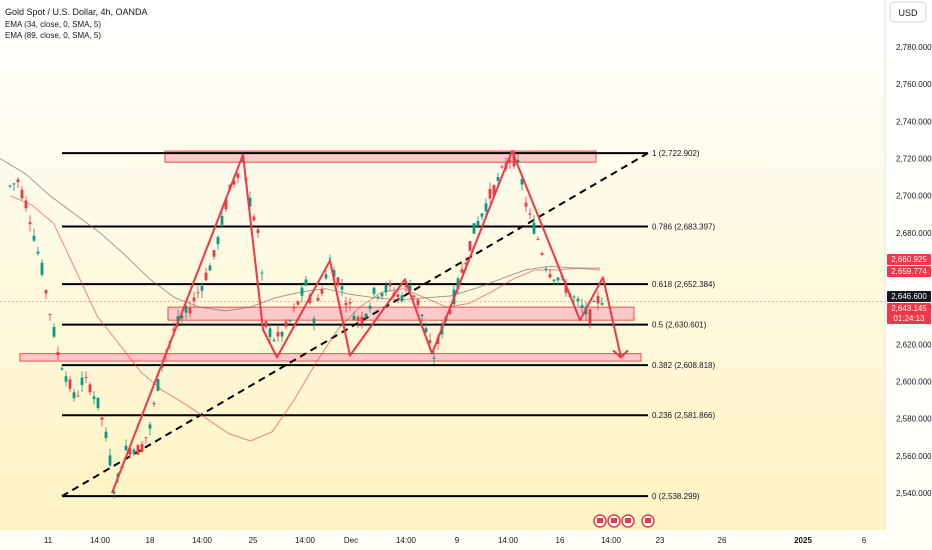 The height and width of the screenshot is (550, 932). I want to click on price-label: 2,646.600, so click(909, 296).